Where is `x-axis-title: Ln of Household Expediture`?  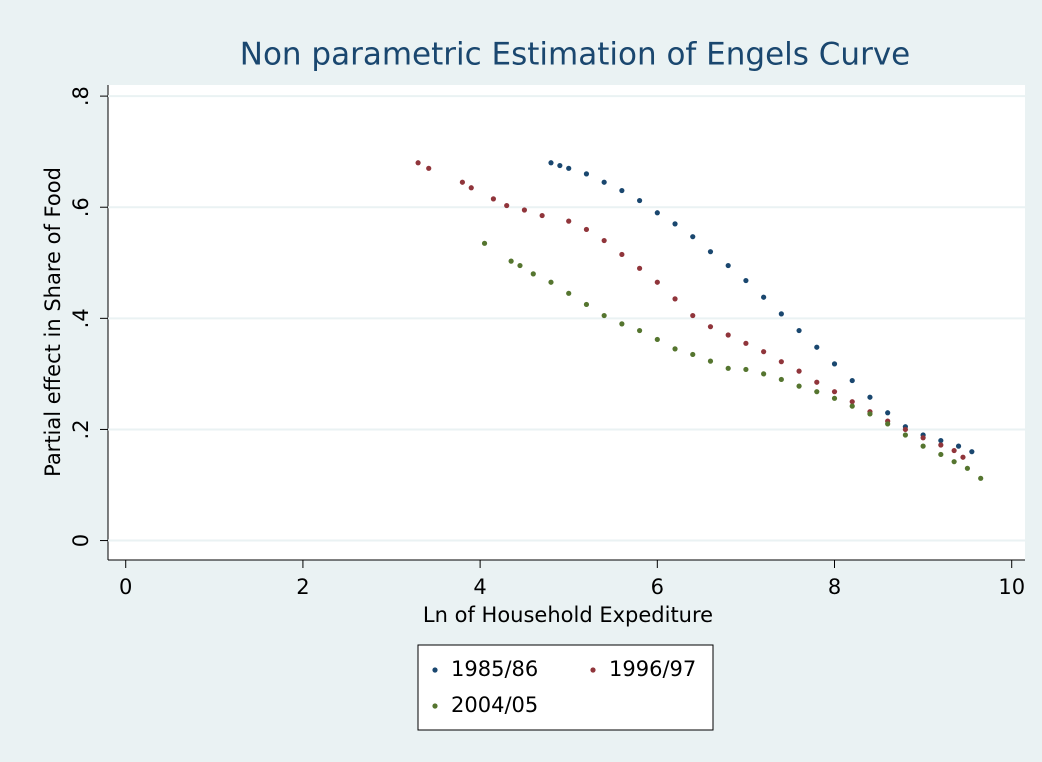 x-axis-title: Ln of Household Expediture is located at coordinates (568, 615).